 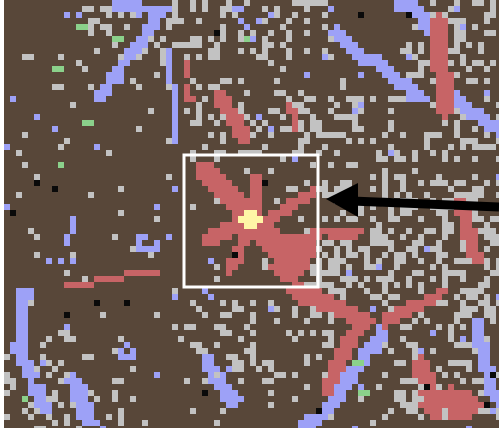 What do you see at coordinates (251, 221) in the screenshot?
I see `highlight-box` at bounding box center [251, 221].